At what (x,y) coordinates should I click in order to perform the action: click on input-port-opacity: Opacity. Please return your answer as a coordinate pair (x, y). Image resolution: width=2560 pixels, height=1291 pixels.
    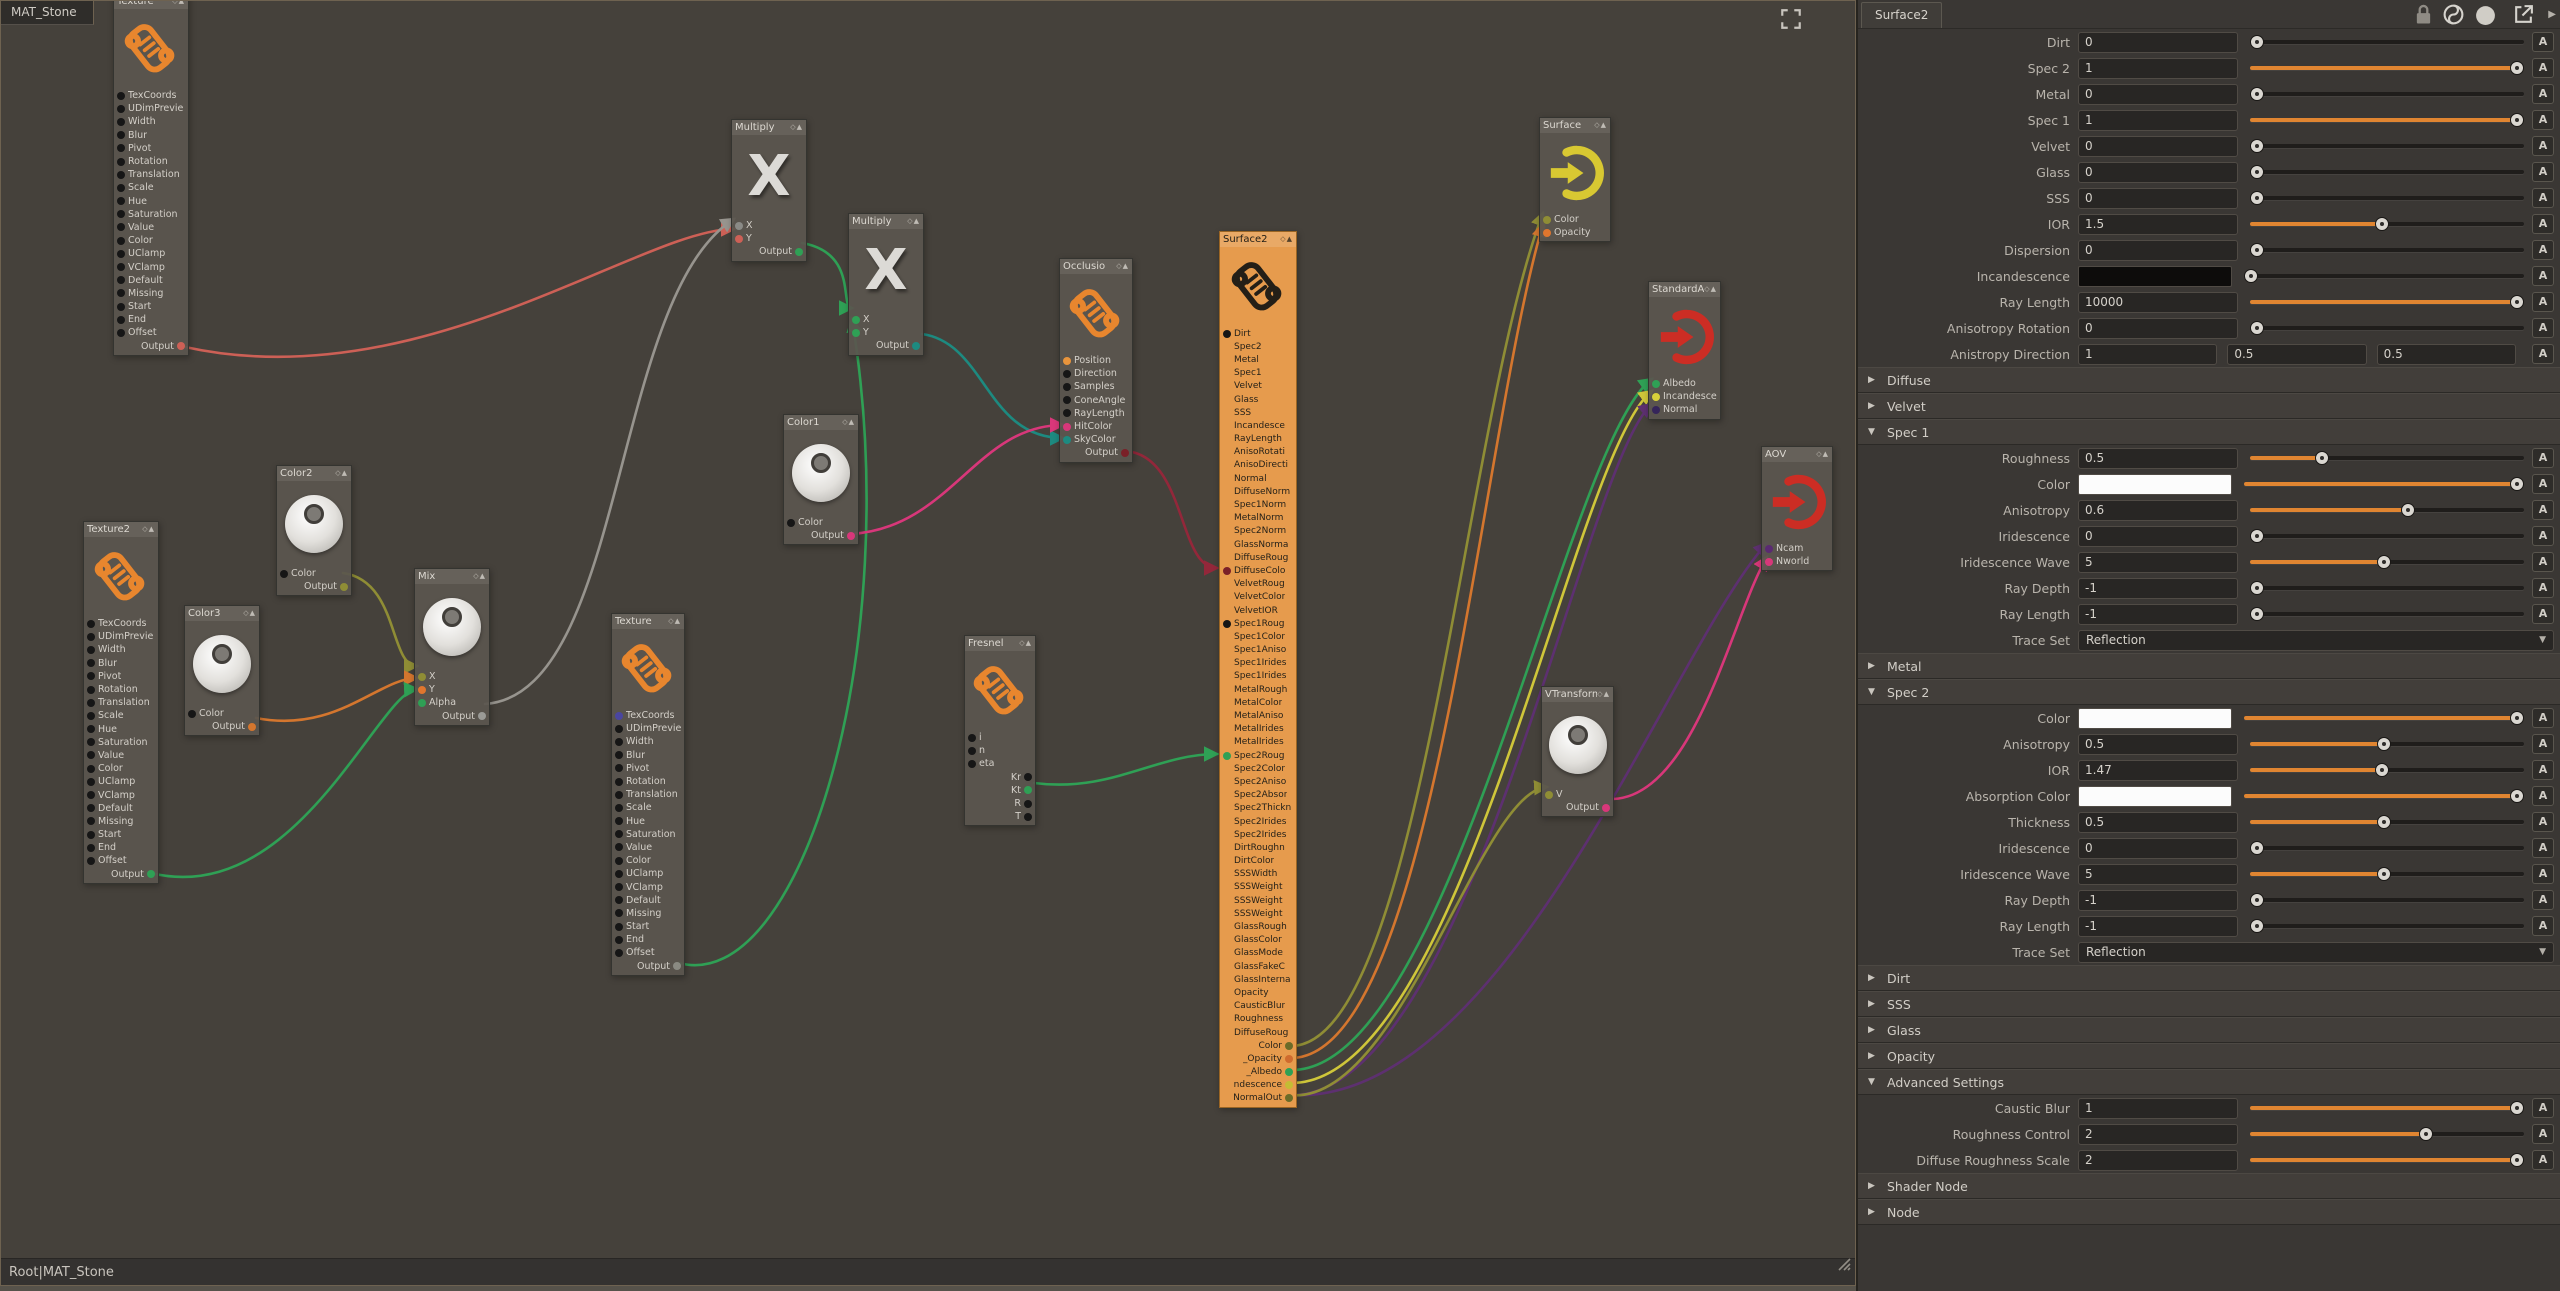
    Looking at the image, I should click on (1575, 232).